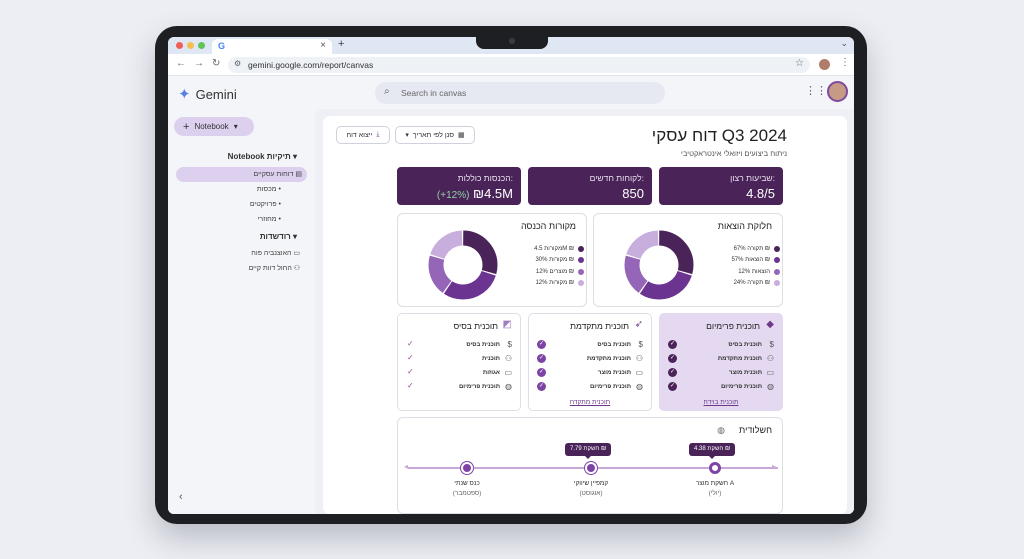 The height and width of the screenshot is (559, 1024). I want to click on plan-row: ◍ תוכנית פרימיום ✓, so click(721, 388).